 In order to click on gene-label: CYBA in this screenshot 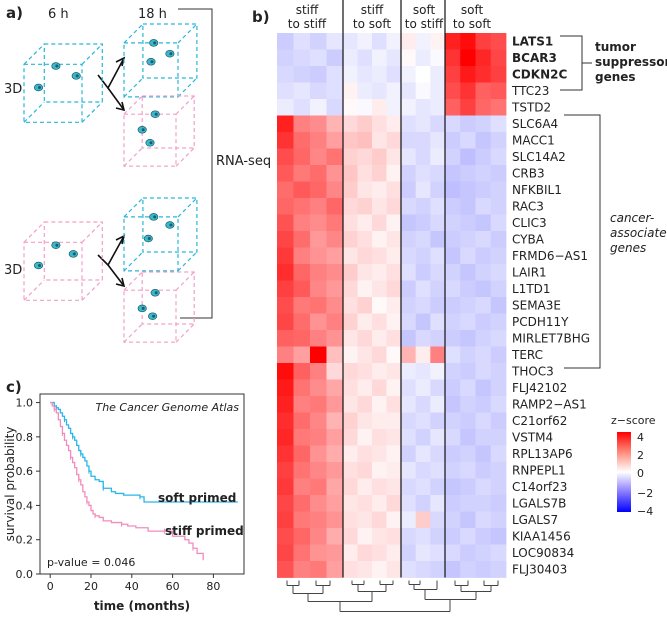, I will do `click(528, 239)`.